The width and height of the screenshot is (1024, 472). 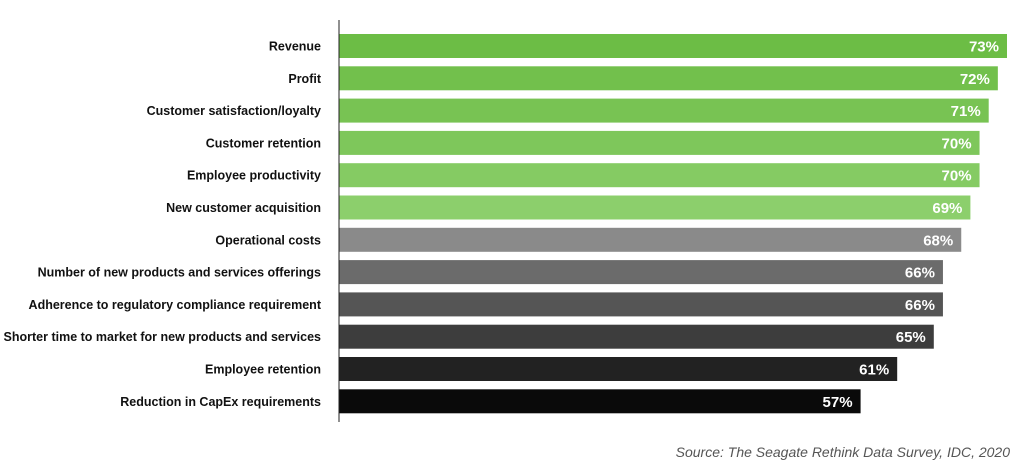 I want to click on category-label-4: Employee productivity, so click(x=254, y=176).